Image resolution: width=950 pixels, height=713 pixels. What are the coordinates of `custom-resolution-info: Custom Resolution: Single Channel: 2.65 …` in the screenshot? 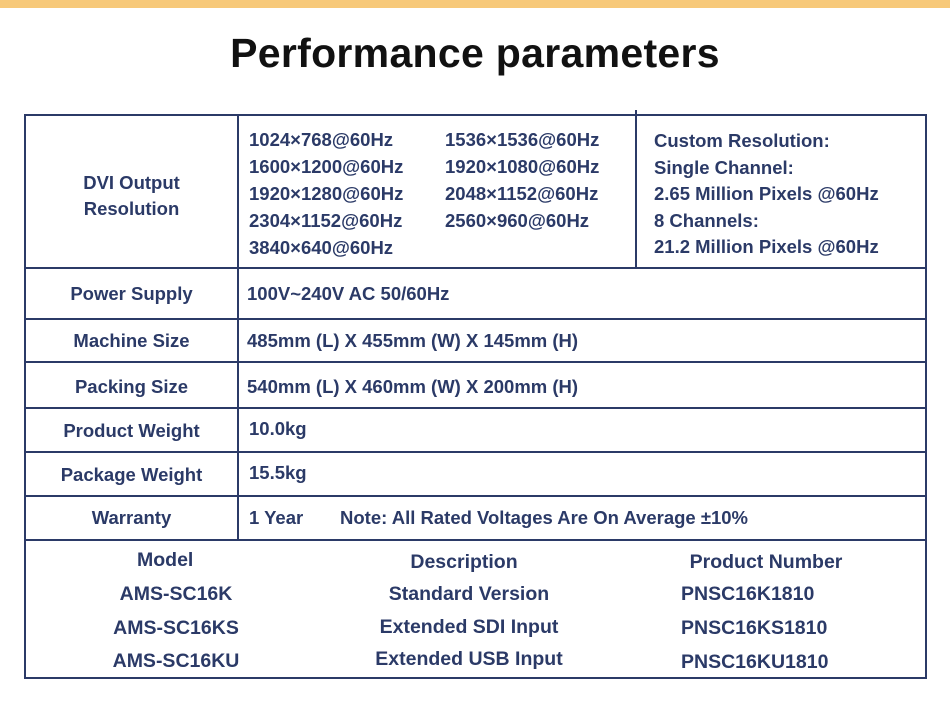 It's located at (766, 193).